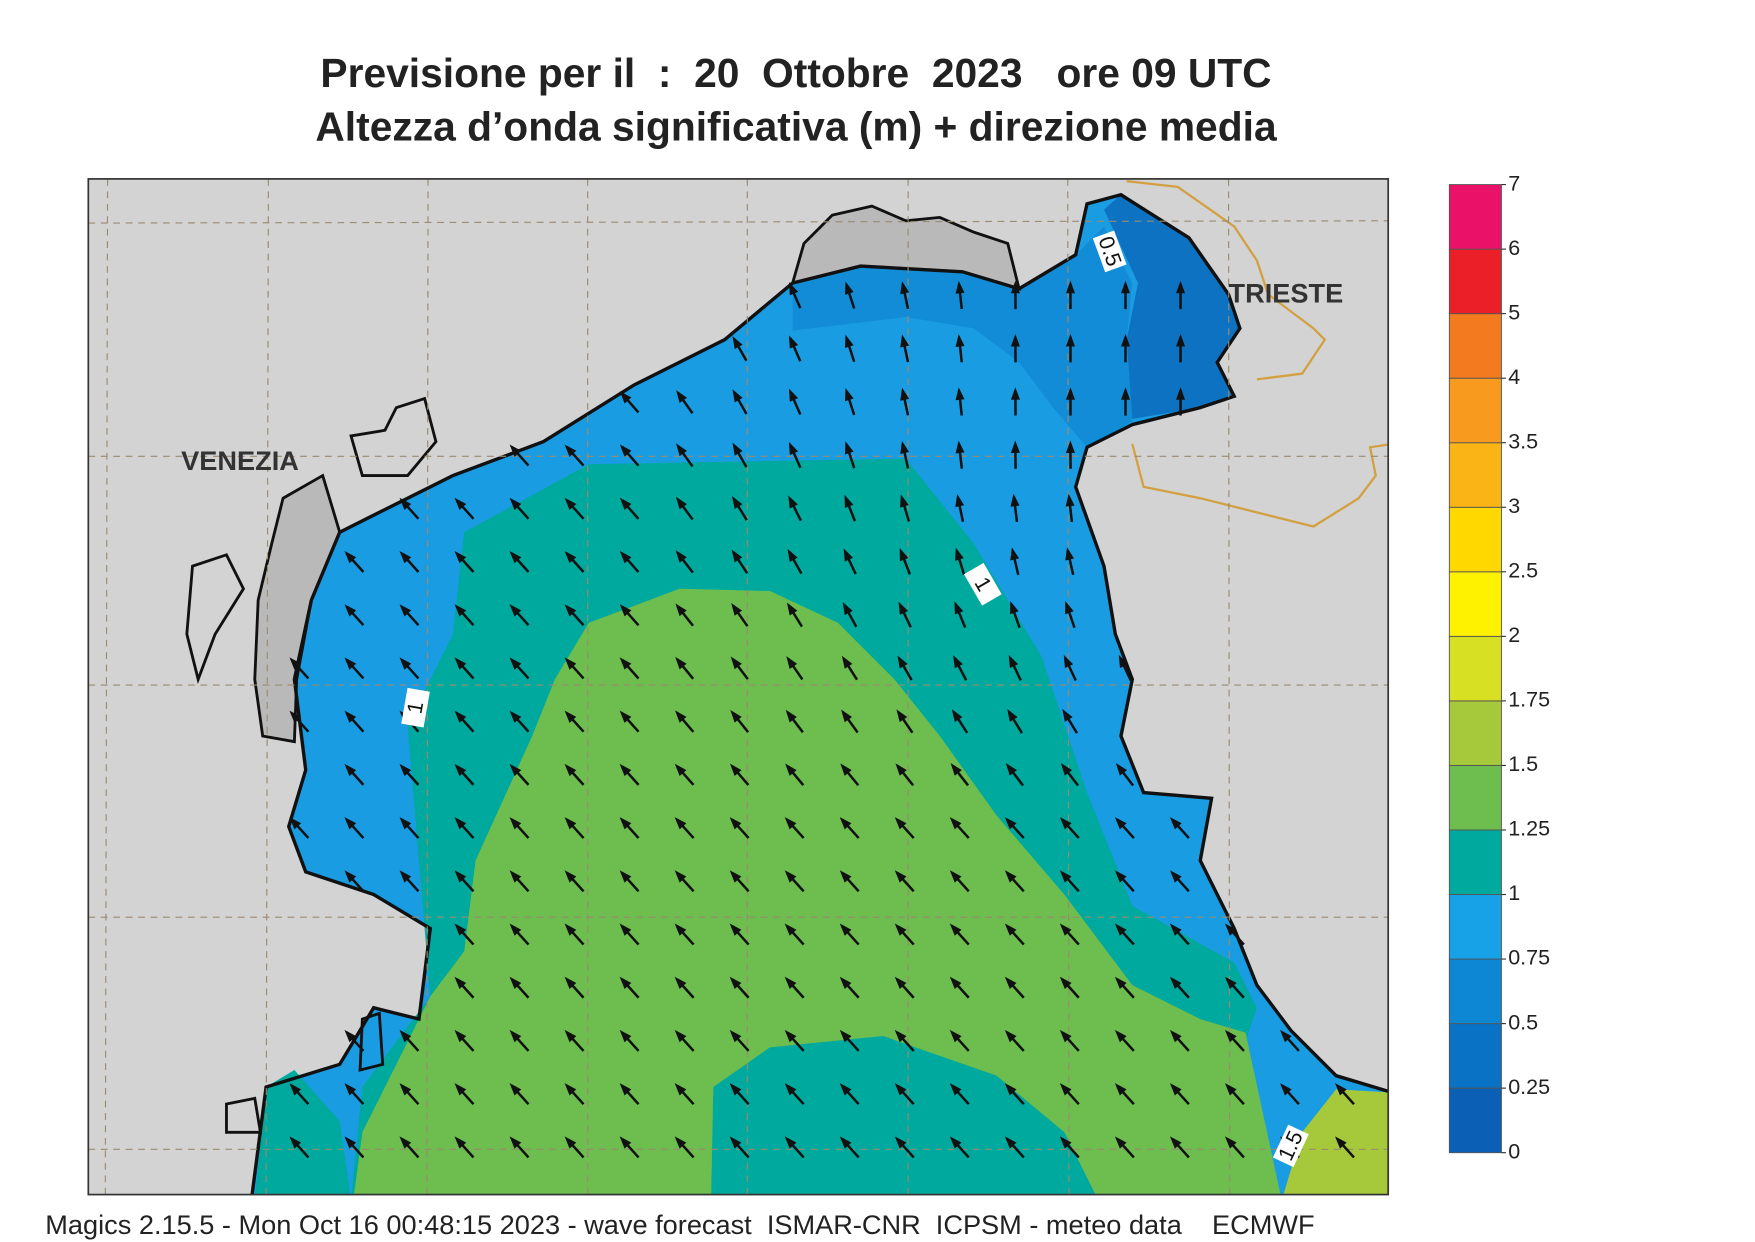 The image size is (1755, 1242). Describe the element at coordinates (1475, 1120) in the screenshot. I see `colorbar-bin` at that location.